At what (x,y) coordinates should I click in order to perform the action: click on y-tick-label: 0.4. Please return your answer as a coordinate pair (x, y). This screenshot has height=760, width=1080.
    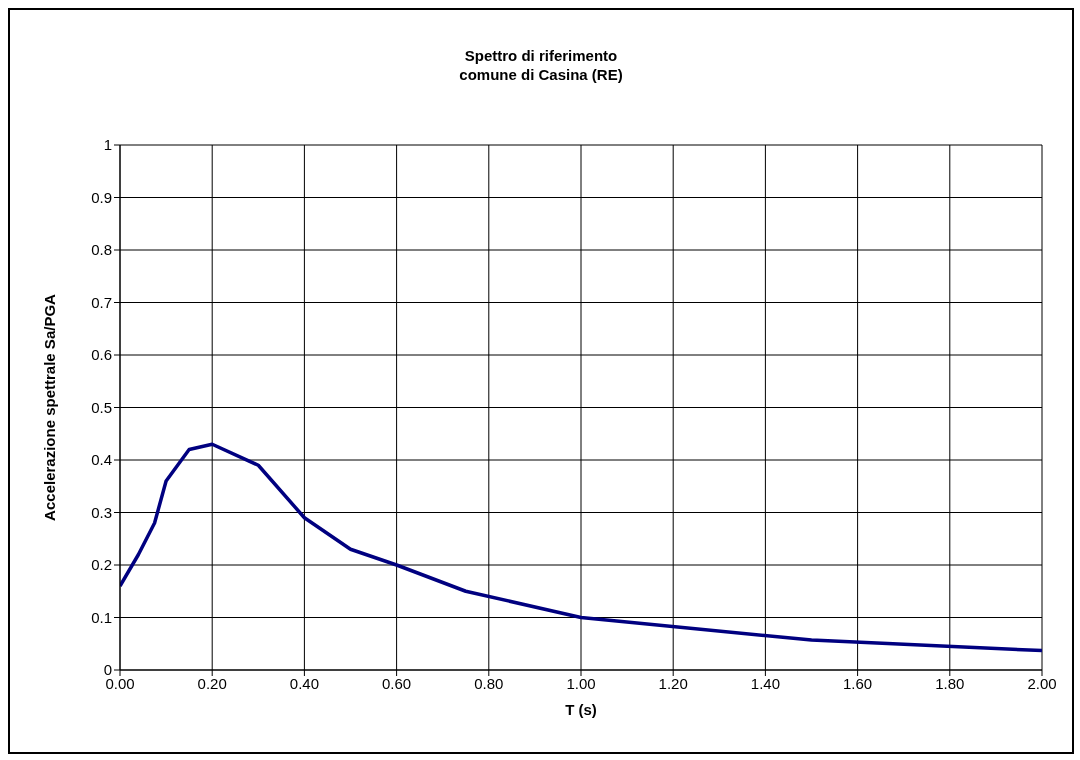
    Looking at the image, I should click on (101, 460).